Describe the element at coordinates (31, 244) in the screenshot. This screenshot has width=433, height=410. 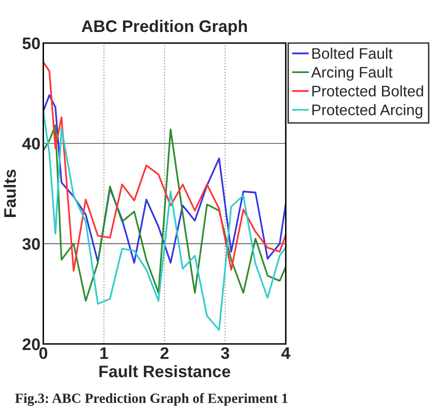
I see `y-tick-label: 30` at that location.